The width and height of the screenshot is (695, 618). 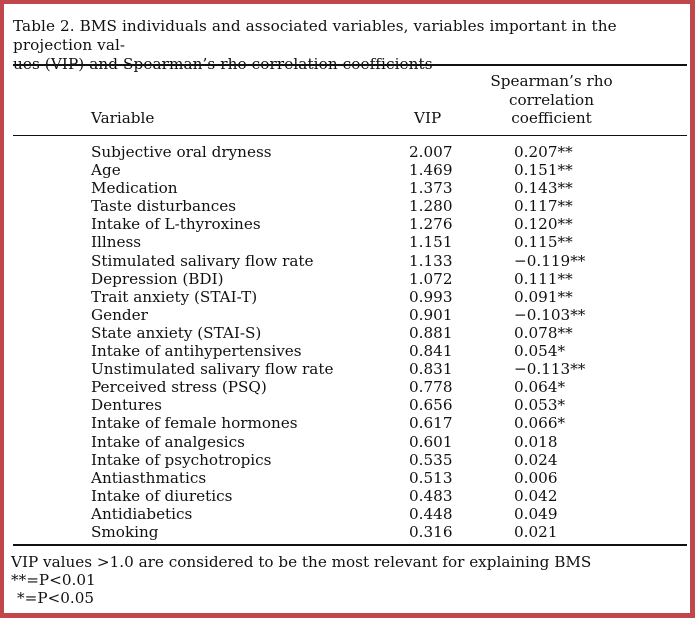 I want to click on column-header-spearman: Spearman’s rho correlation coefficient, so click(x=551, y=100).